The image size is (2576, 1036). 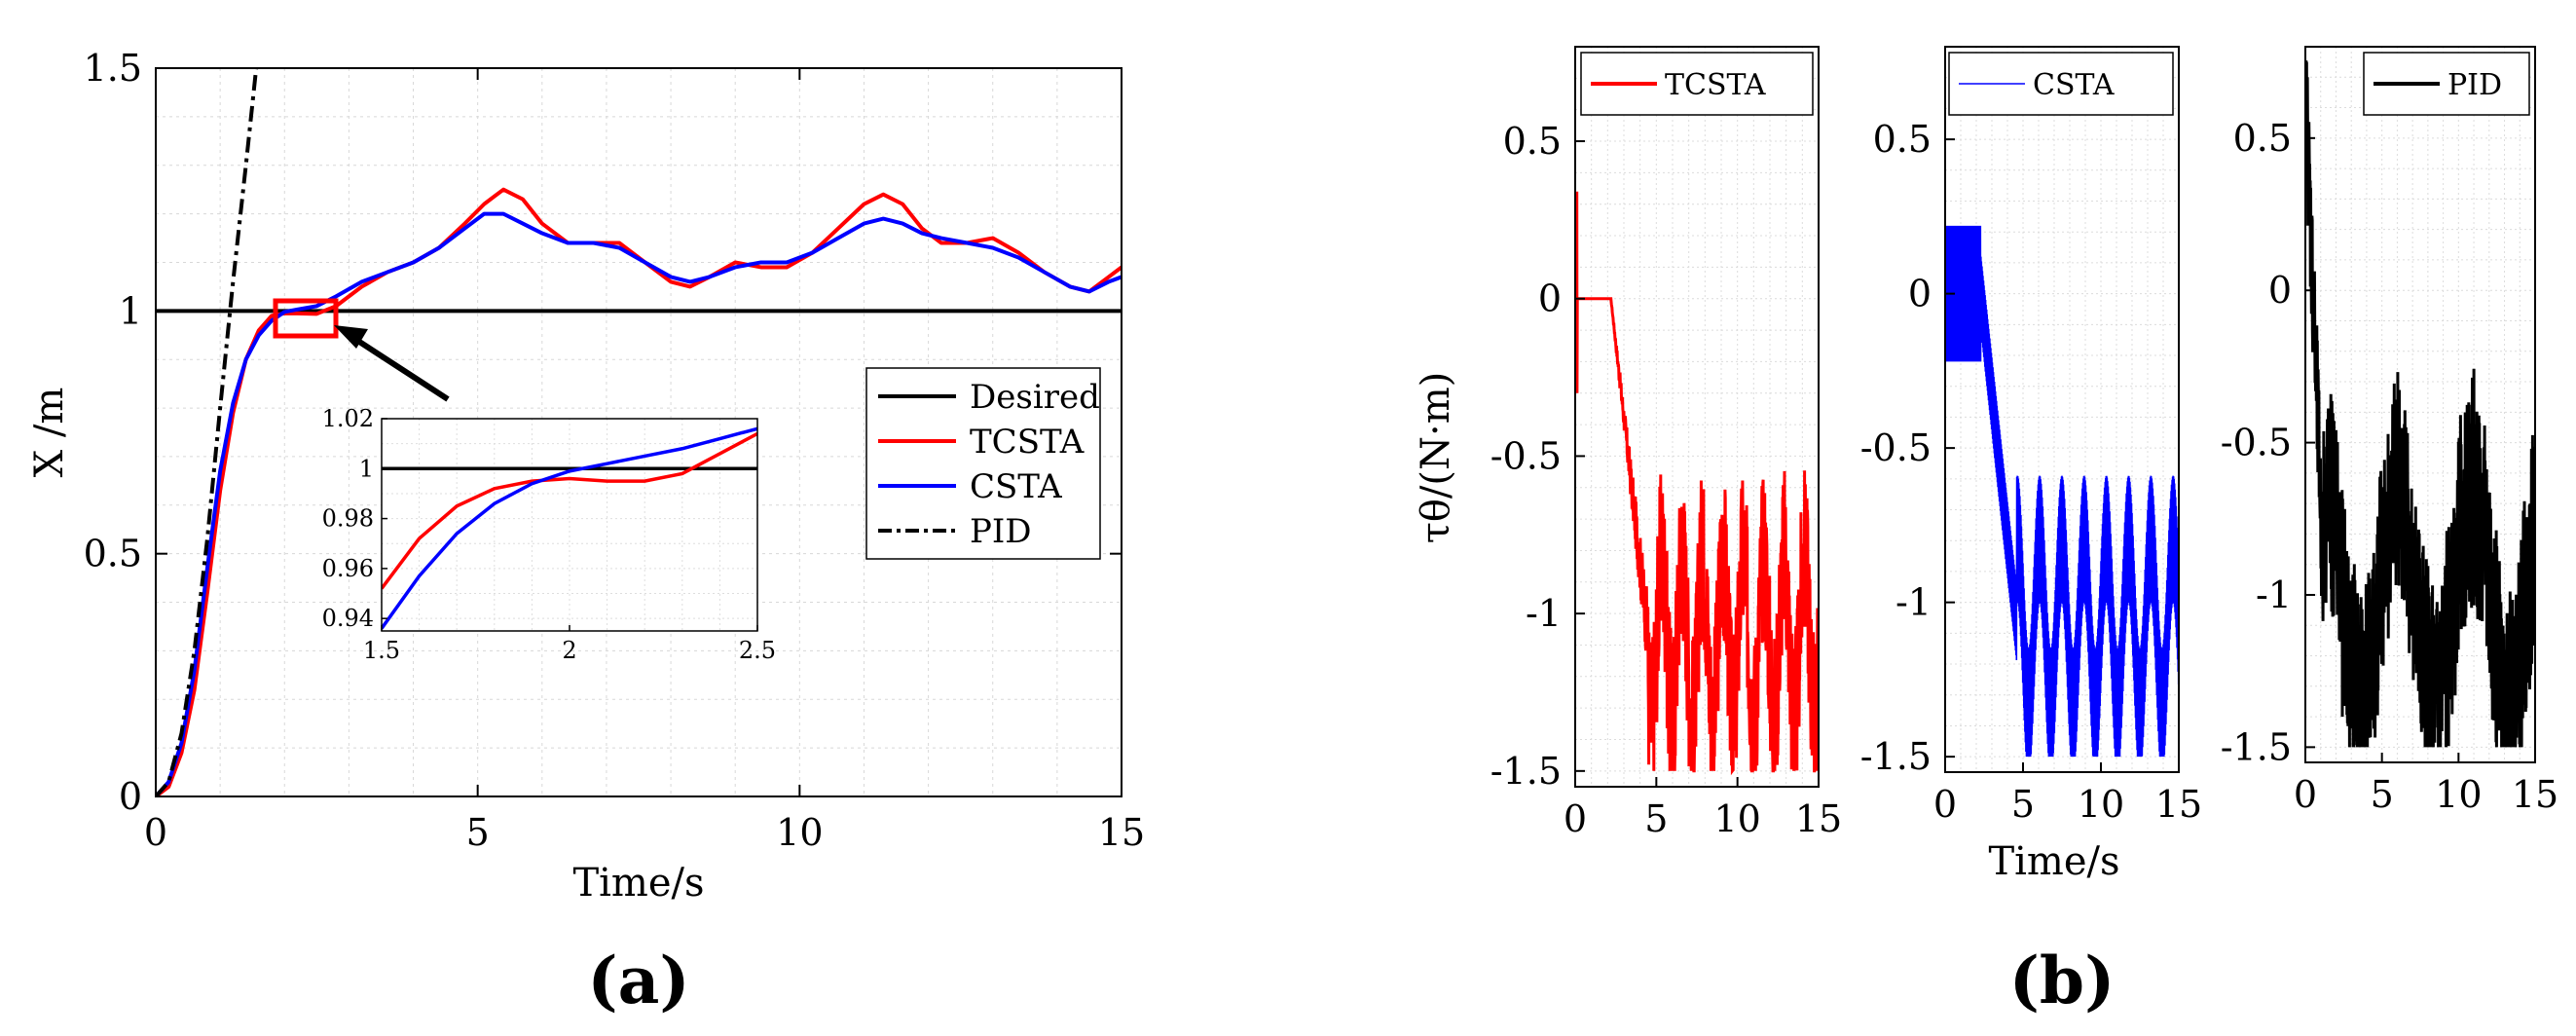 What do you see at coordinates (348, 418) in the screenshot?
I see `inset-y-tick-label: 1.02` at bounding box center [348, 418].